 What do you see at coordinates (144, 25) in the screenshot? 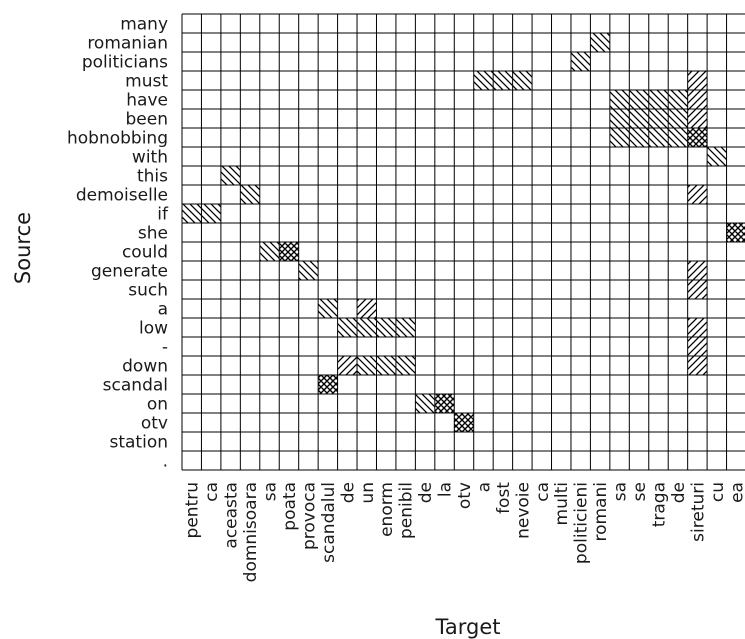
I see `y-tick-label: many` at bounding box center [144, 25].